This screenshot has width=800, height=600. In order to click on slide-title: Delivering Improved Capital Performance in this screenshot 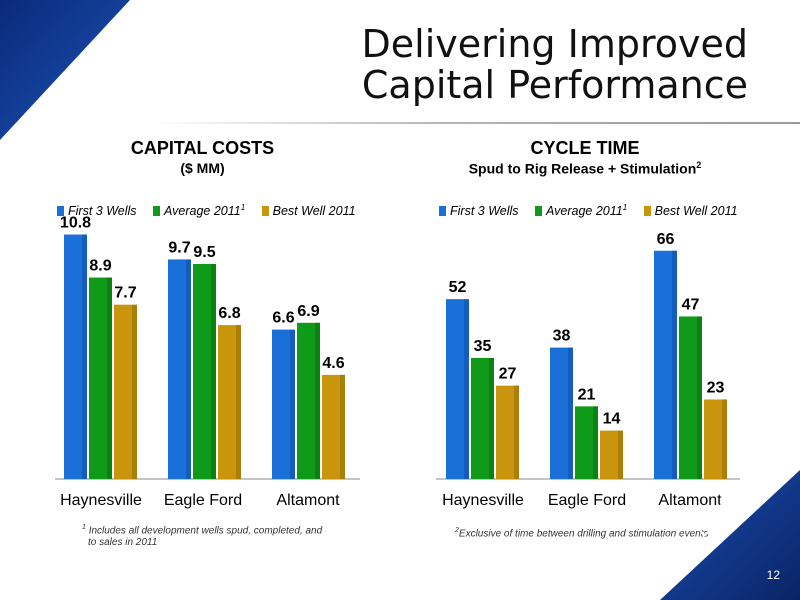, I will do `click(555, 65)`.